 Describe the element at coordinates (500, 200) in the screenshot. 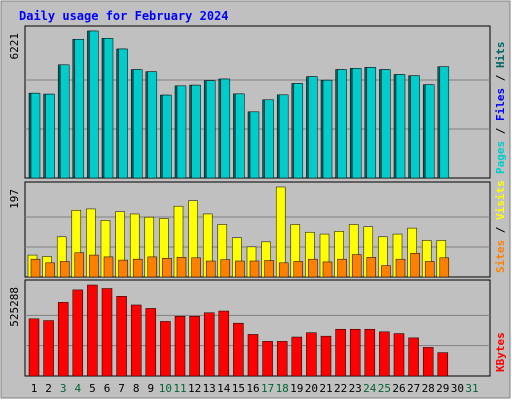

I see `legend-visits: Visits` at that location.